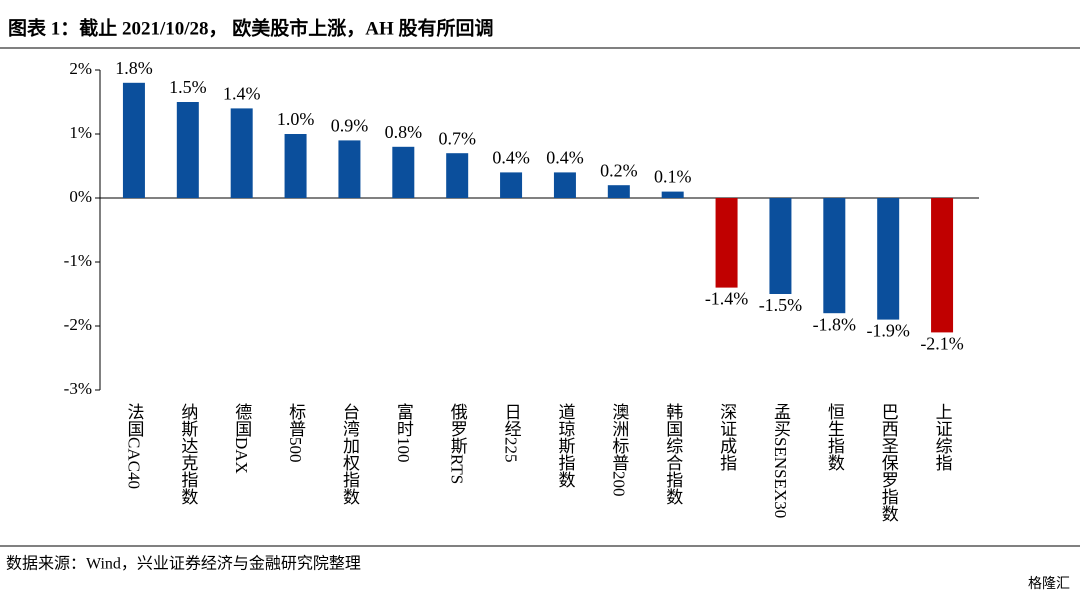 This screenshot has width=1080, height=600. Describe the element at coordinates (835, 324) in the screenshot. I see `value-label: -1.8%` at that location.